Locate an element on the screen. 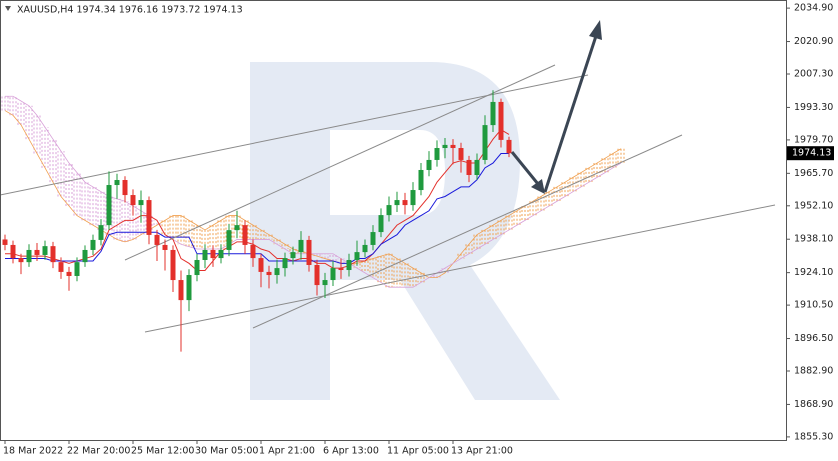 The width and height of the screenshot is (838, 461). y-tick-label: 1868.90 is located at coordinates (813, 404).